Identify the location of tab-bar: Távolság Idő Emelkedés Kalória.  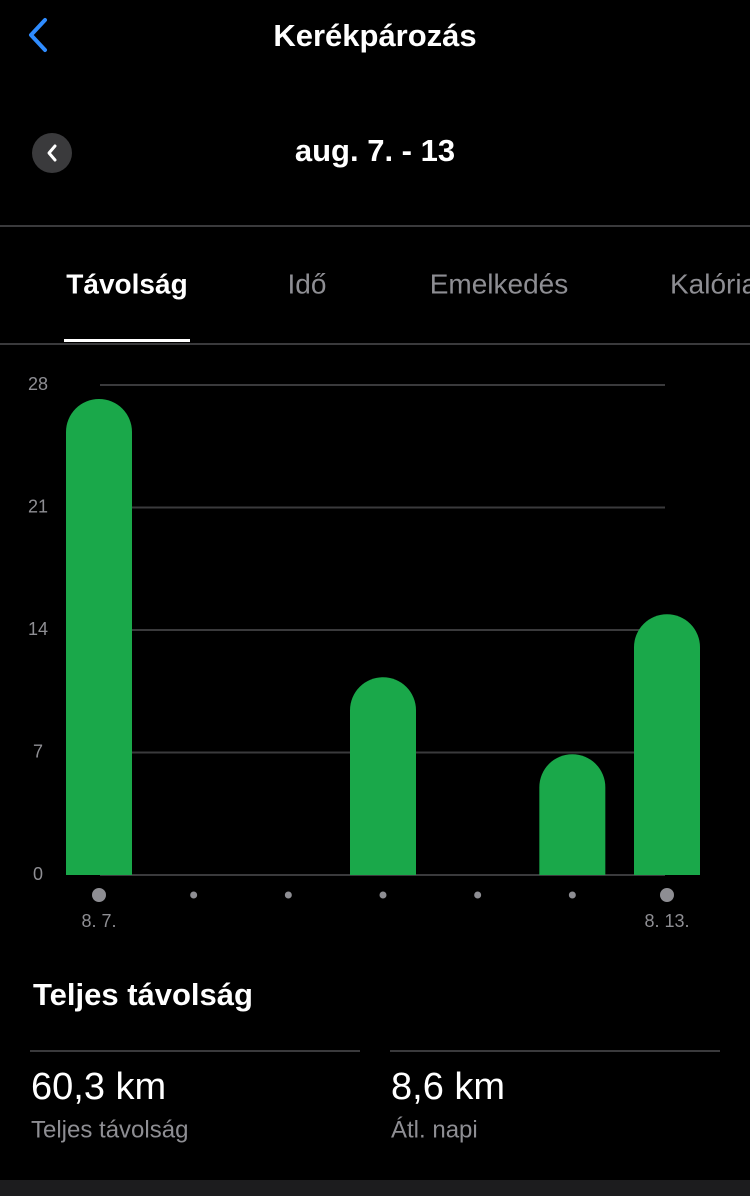
(408, 283).